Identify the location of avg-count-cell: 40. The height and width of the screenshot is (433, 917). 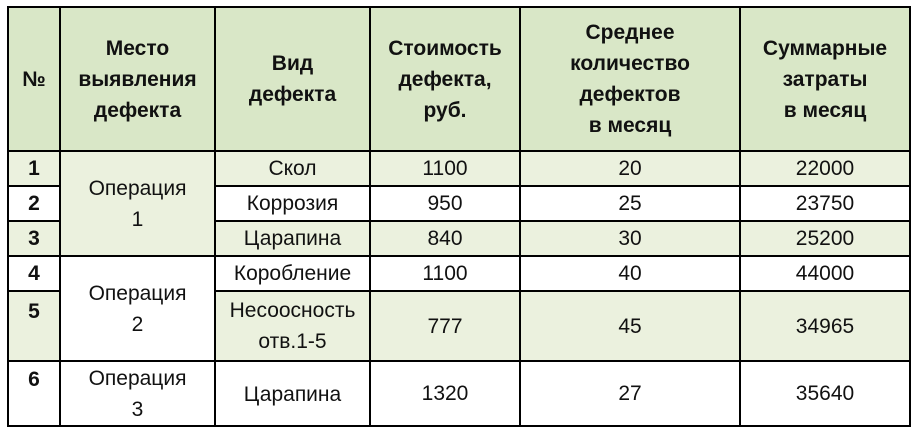
(630, 273).